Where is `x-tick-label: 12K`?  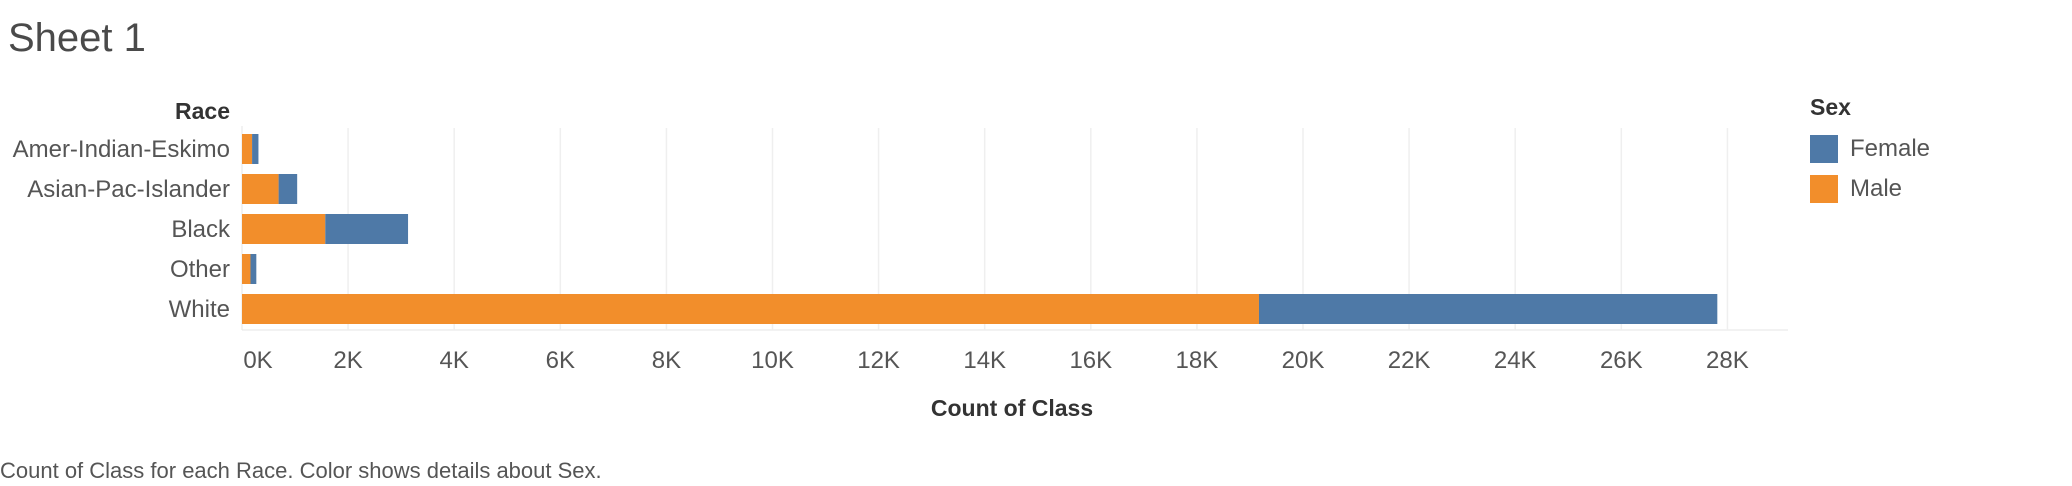
x-tick-label: 12K is located at coordinates (878, 360).